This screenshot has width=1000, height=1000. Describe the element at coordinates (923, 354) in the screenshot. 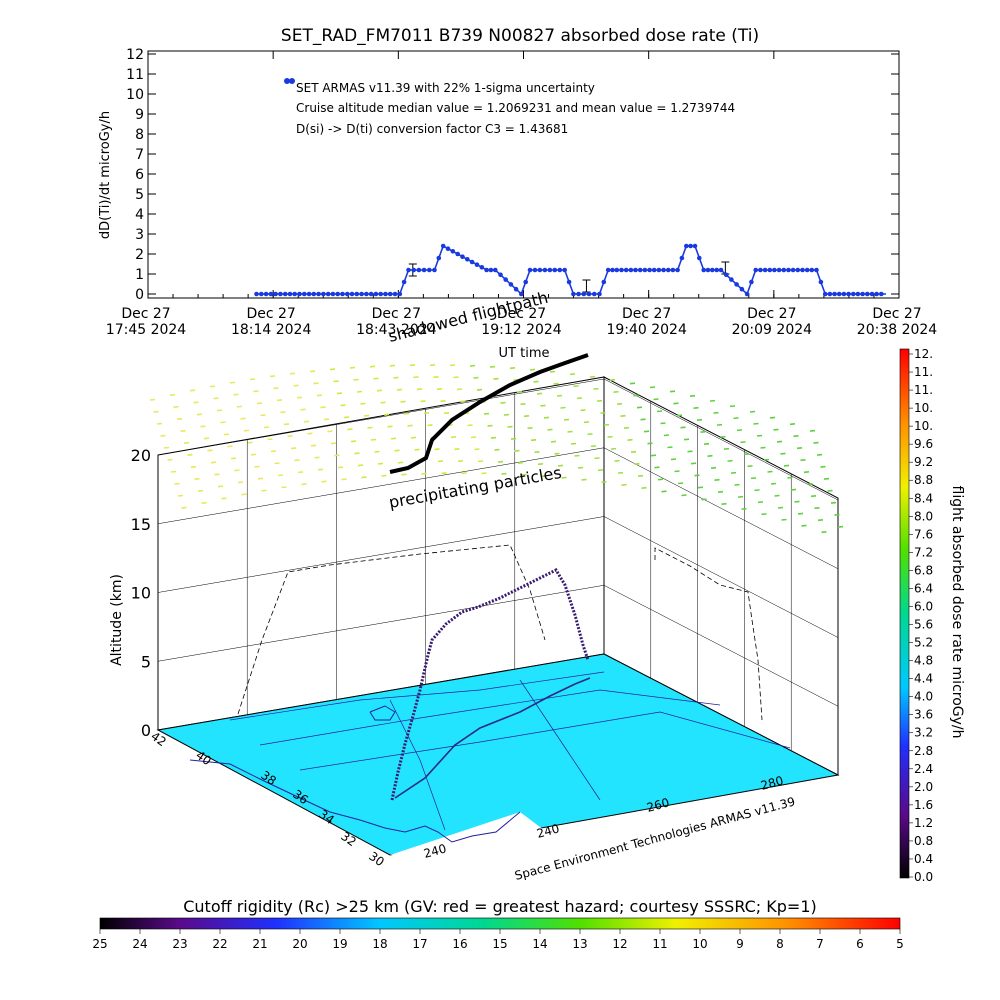

I see `dose-colorbar-tick-label: 12.` at that location.